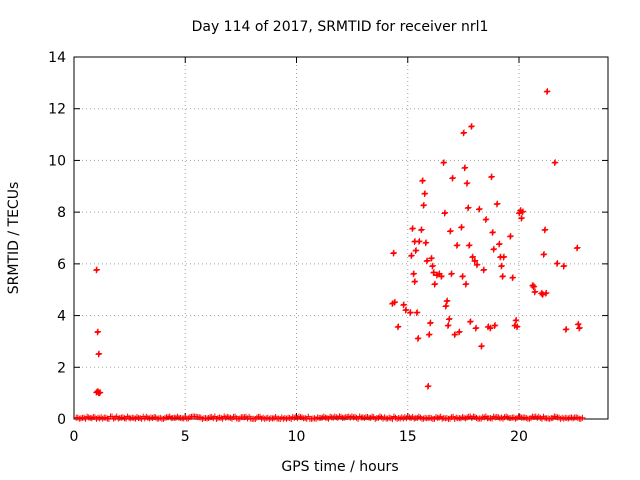 This screenshot has width=640, height=480. Describe the element at coordinates (61, 265) in the screenshot. I see `y-tick-label: 6` at that location.